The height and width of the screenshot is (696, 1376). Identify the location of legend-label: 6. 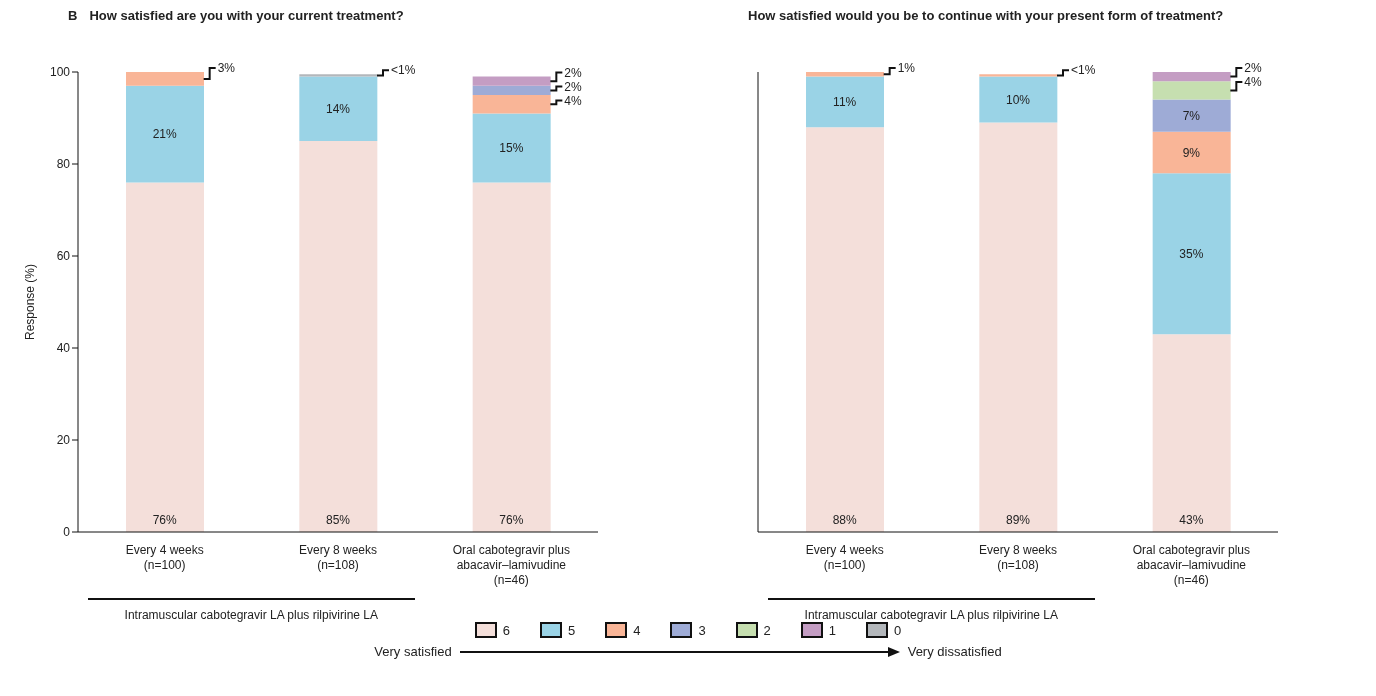
(506, 630).